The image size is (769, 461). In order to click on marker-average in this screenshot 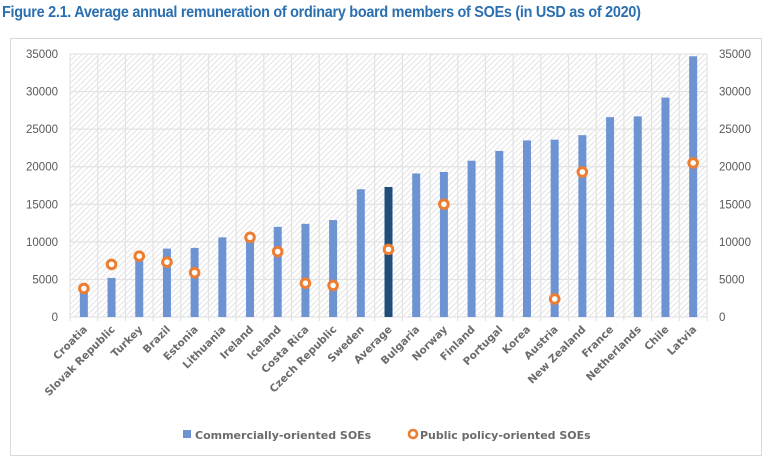, I will do `click(388, 249)`.